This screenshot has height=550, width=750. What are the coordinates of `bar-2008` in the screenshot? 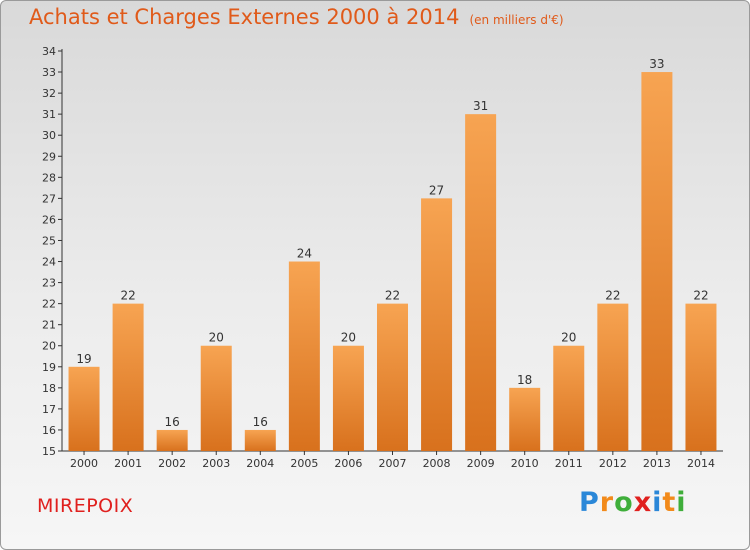 It's located at (437, 324).